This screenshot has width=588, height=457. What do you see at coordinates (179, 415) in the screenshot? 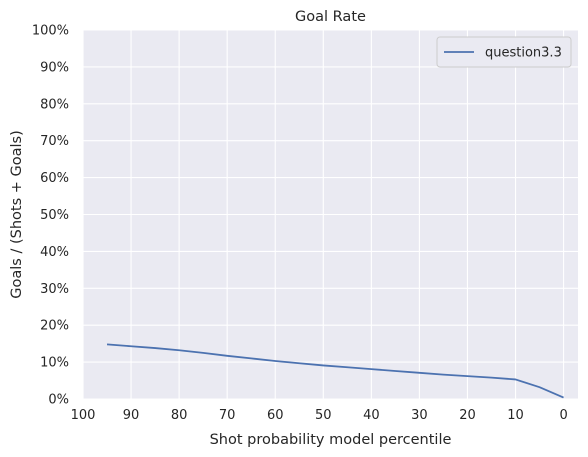
I see `x-tick-label: 80` at bounding box center [179, 415].